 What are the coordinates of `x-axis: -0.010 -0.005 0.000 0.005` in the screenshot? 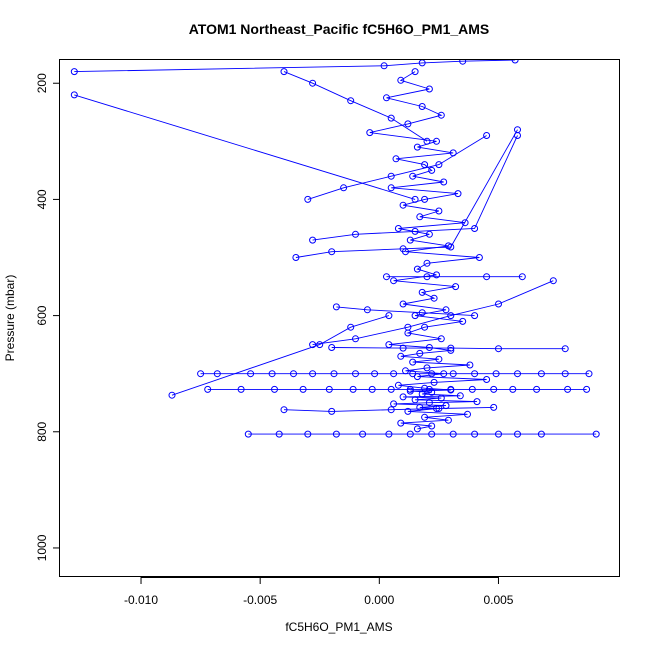 It's located at (319, 592).